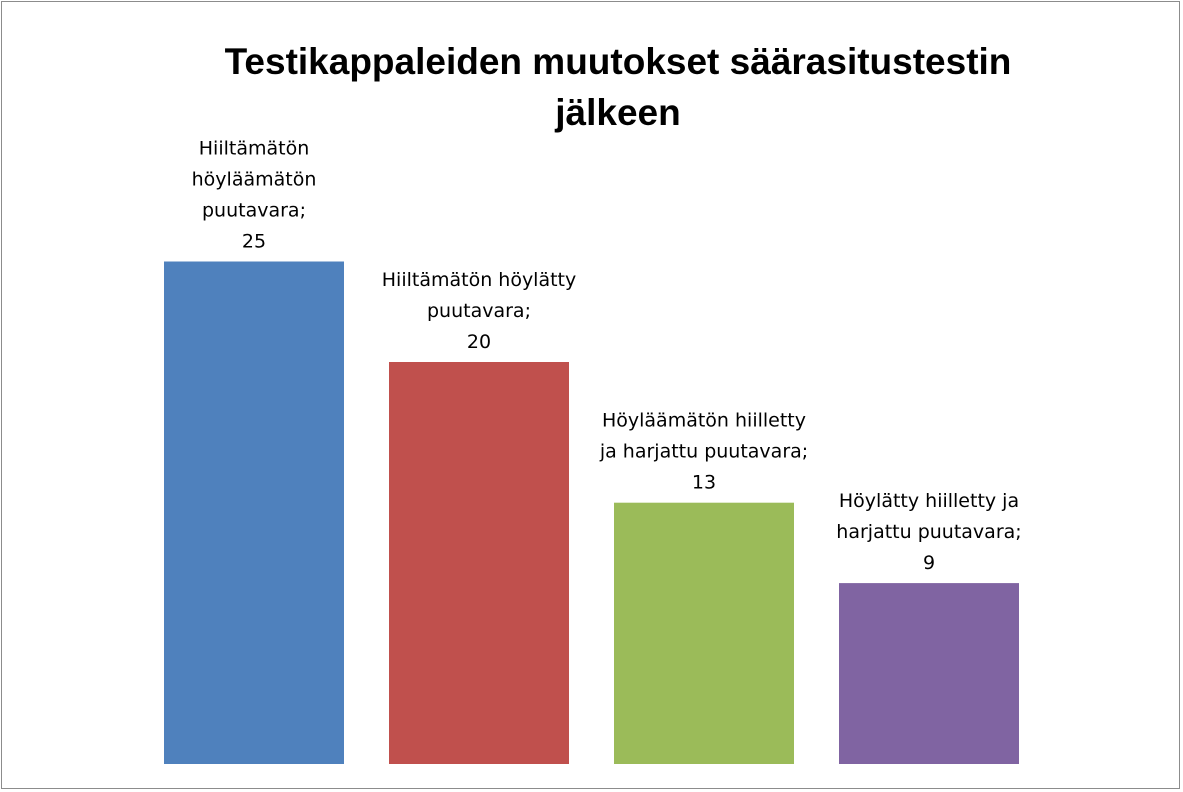 The height and width of the screenshot is (792, 1183). I want to click on data-label-3-line-2: ja harjattu puutavara;, so click(703, 452).